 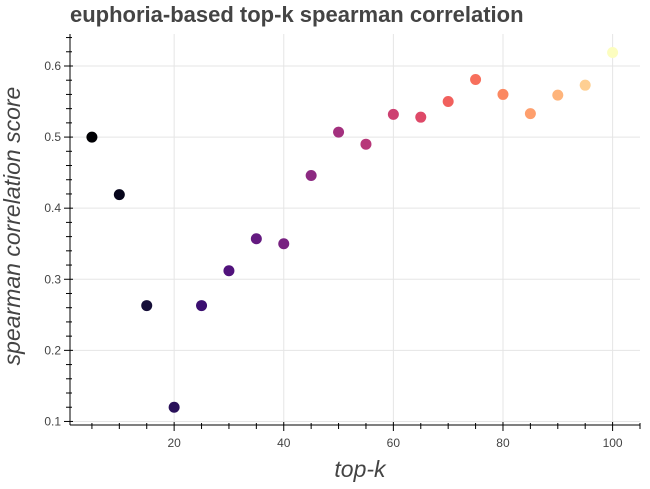 What do you see at coordinates (503, 443) in the screenshot?
I see `x-tick-label: 80` at bounding box center [503, 443].